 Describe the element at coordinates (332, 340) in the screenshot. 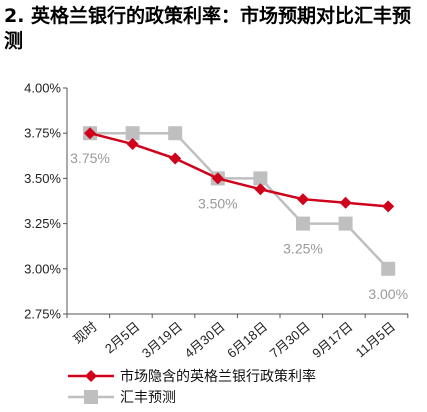

I see `x-tick-label: 9月17日` at that location.